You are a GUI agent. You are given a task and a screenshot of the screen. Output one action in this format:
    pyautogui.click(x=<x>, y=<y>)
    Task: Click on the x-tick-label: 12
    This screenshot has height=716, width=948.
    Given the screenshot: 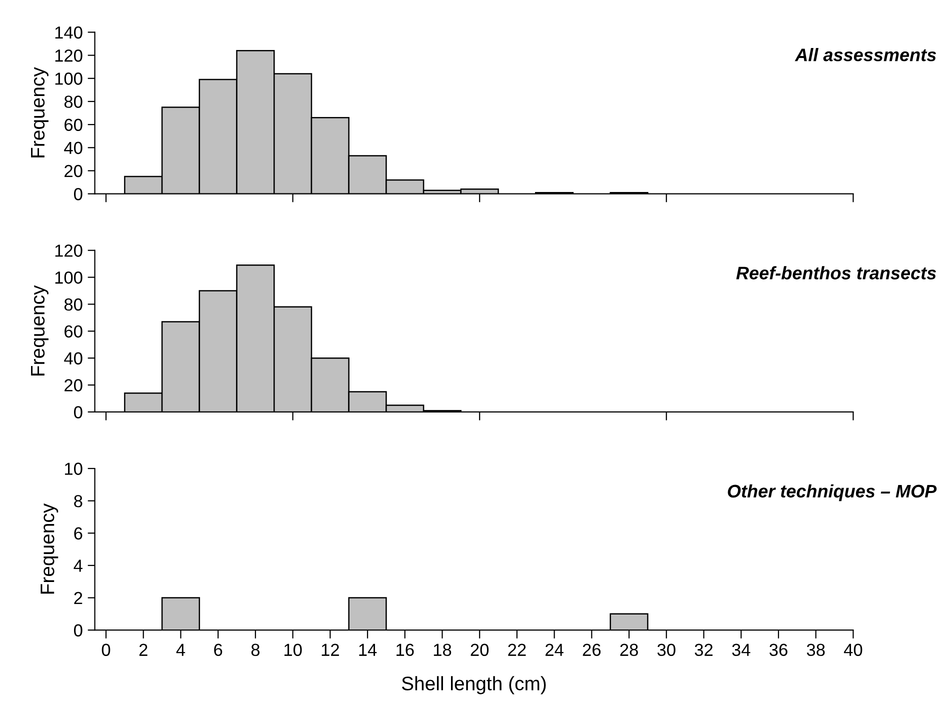 What is the action you would take?
    pyautogui.click(x=330, y=650)
    